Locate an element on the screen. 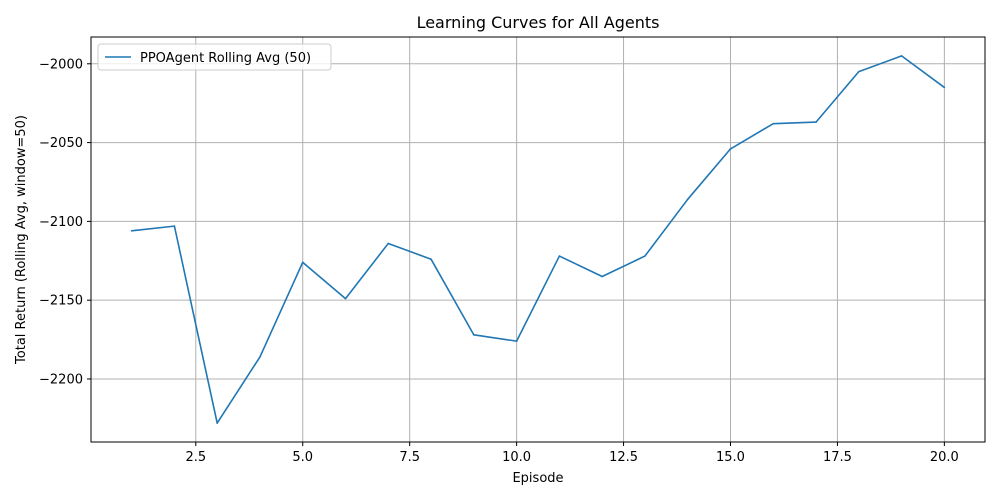 Image resolution: width=1000 pixels, height=500 pixels. x-tick-label: 7.5 is located at coordinates (409, 457).